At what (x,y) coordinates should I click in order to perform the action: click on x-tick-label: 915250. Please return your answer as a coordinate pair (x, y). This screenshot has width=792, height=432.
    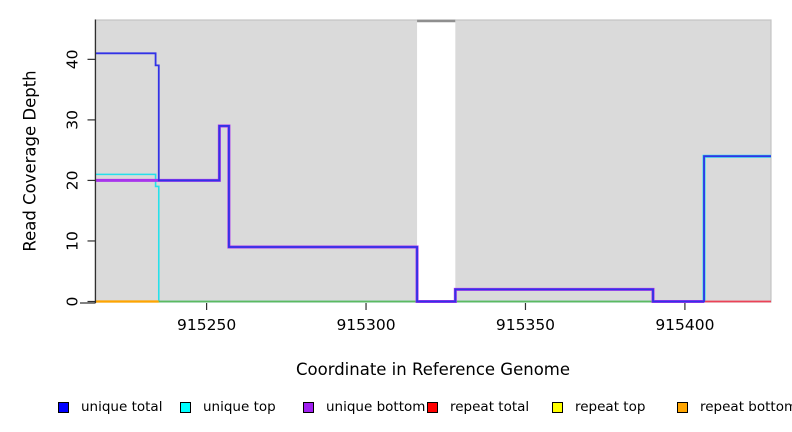
    Looking at the image, I should click on (206, 325).